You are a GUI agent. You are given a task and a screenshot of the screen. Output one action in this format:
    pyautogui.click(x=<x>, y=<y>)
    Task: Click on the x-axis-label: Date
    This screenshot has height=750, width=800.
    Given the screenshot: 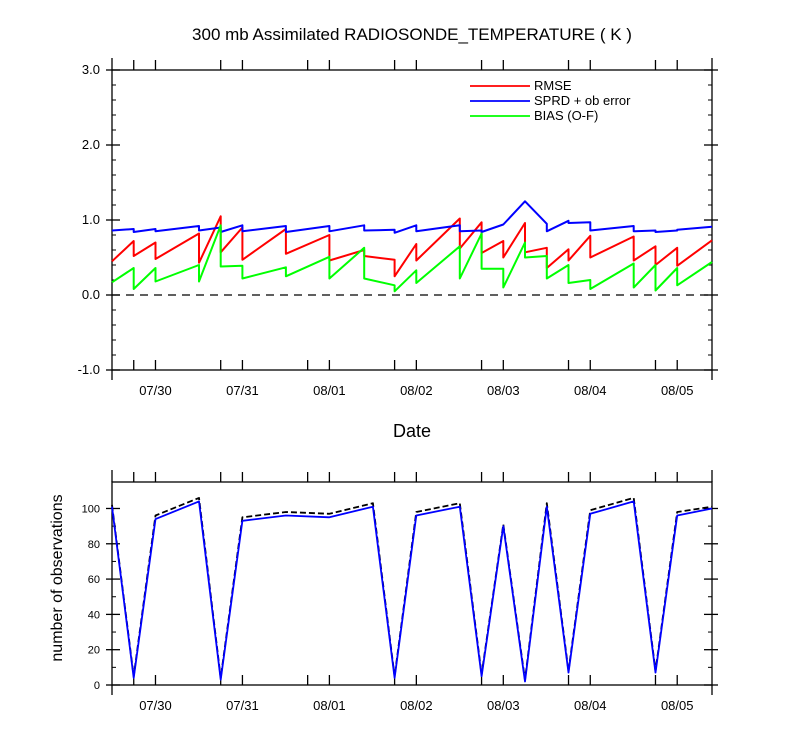 What is the action you would take?
    pyautogui.click(x=412, y=431)
    